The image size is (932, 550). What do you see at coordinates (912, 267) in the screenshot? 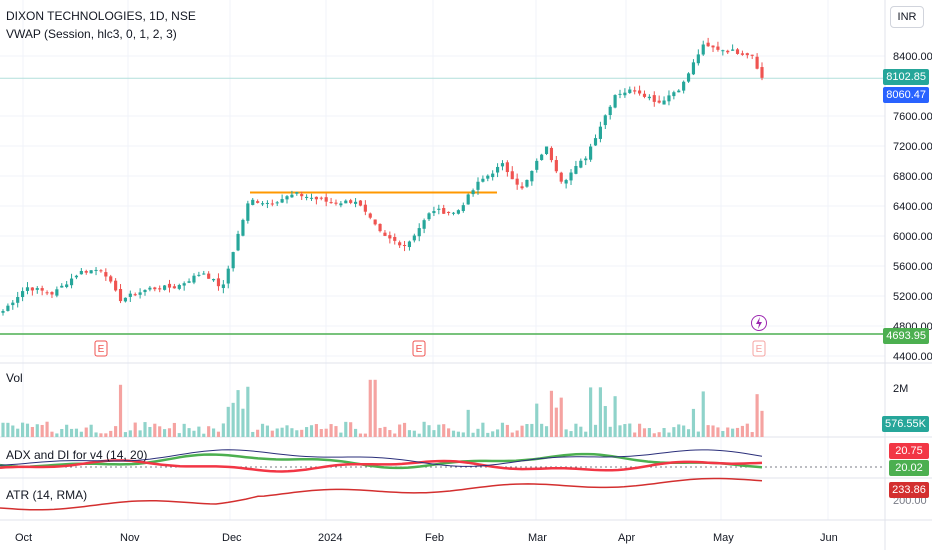
I see `price-tick-label: 5600.00` at bounding box center [912, 267].